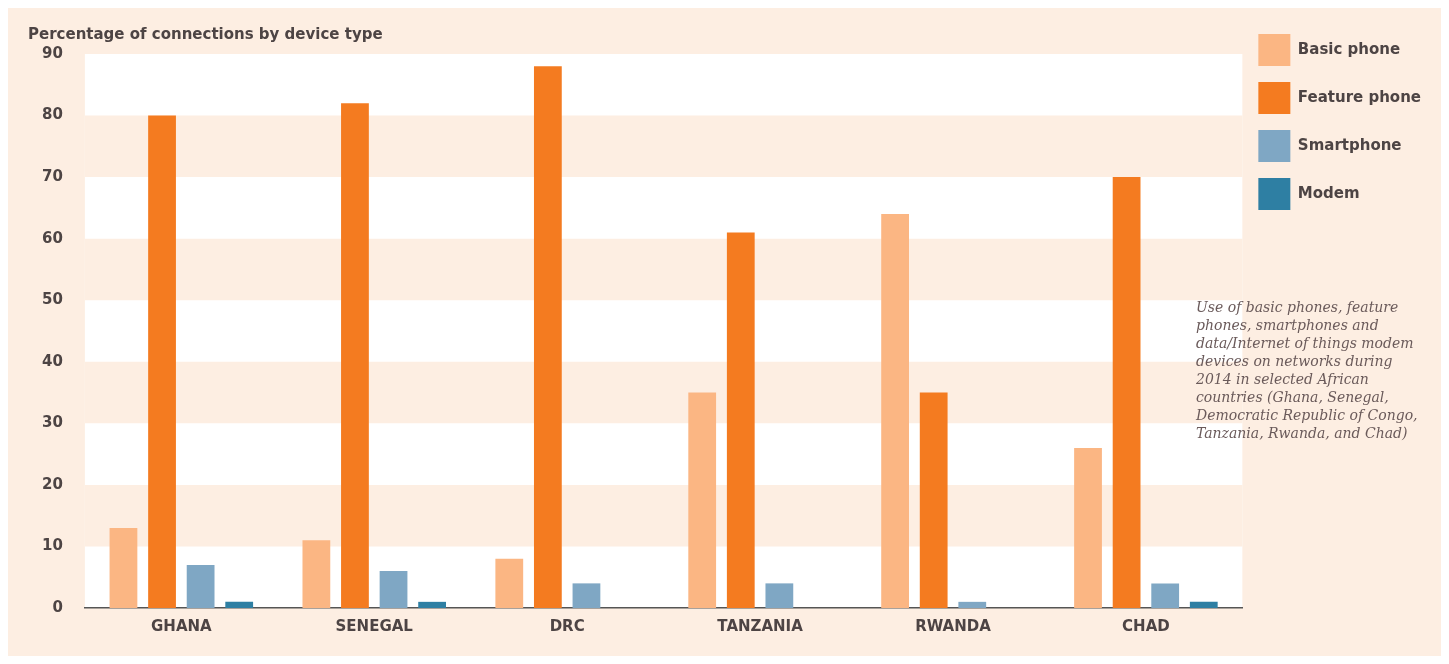 The width and height of the screenshot is (1449, 664). Describe the element at coordinates (760, 625) in the screenshot. I see `x-tick-label: TANZANIA` at that location.